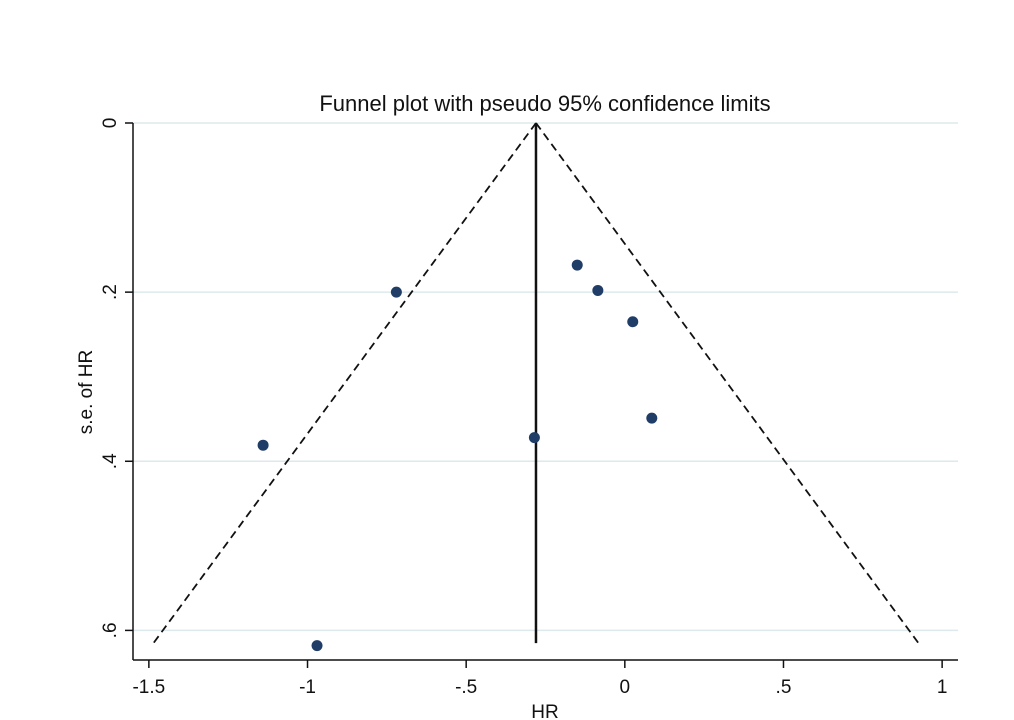 This screenshot has width=1014, height=720. I want to click on x-tick-label: 0, so click(625, 687).